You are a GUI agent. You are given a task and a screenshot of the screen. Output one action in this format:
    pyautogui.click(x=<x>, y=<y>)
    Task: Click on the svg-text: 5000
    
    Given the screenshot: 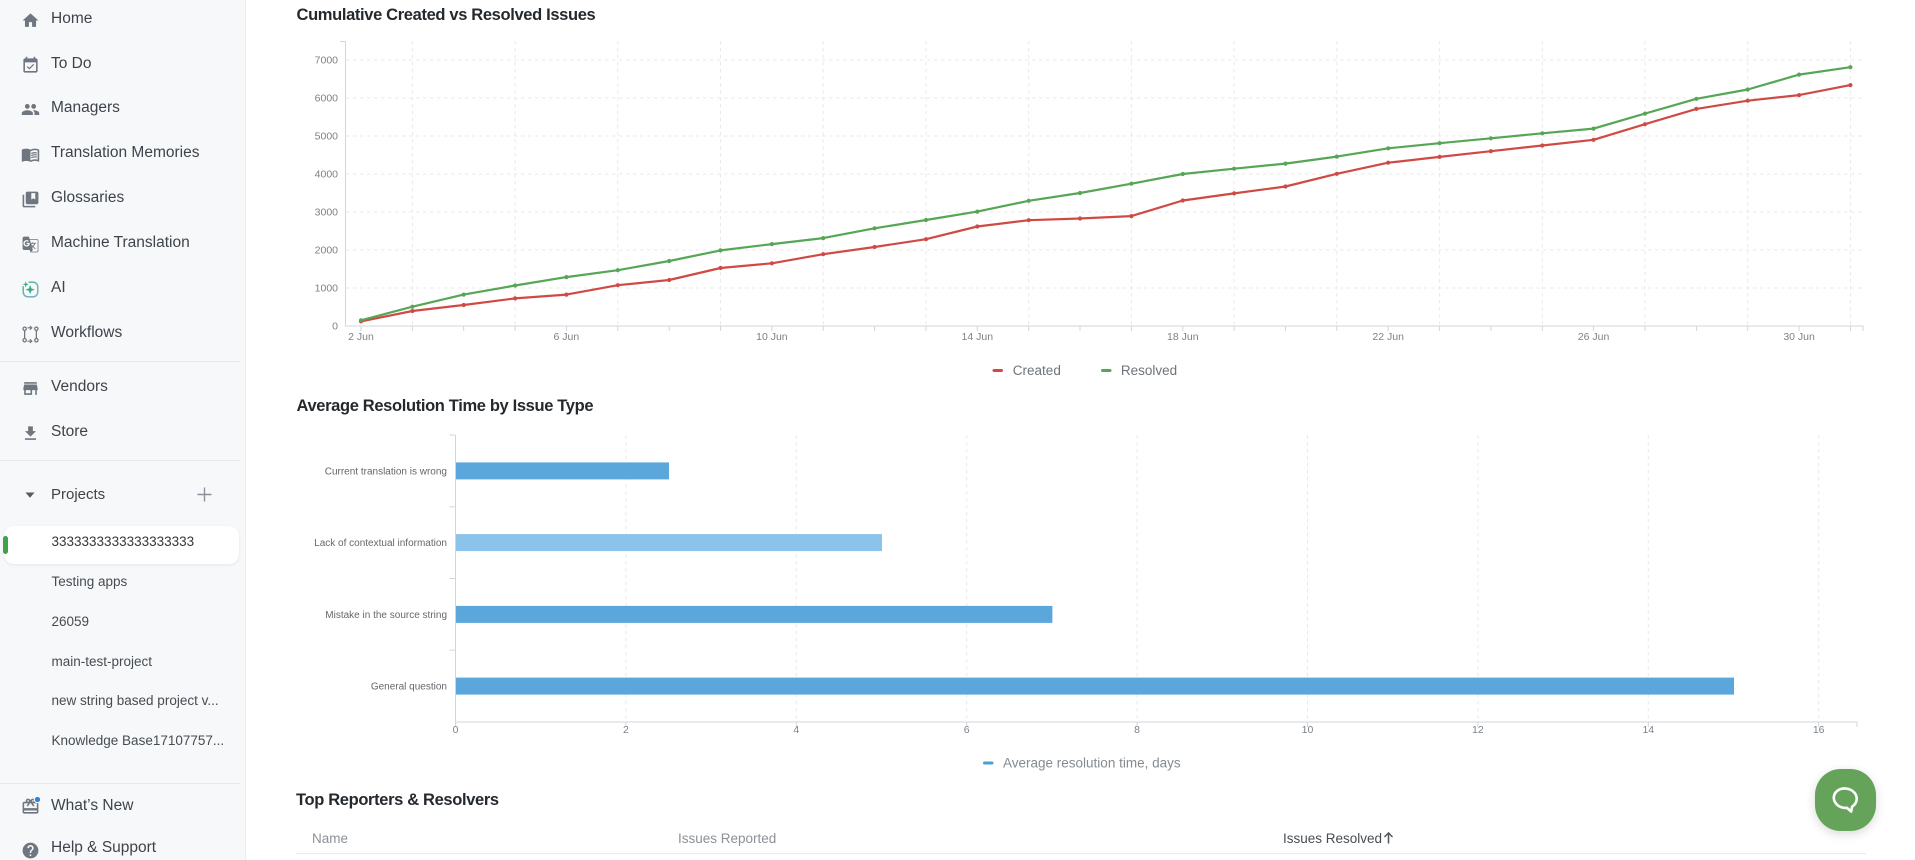 What is the action you would take?
    pyautogui.click(x=327, y=137)
    